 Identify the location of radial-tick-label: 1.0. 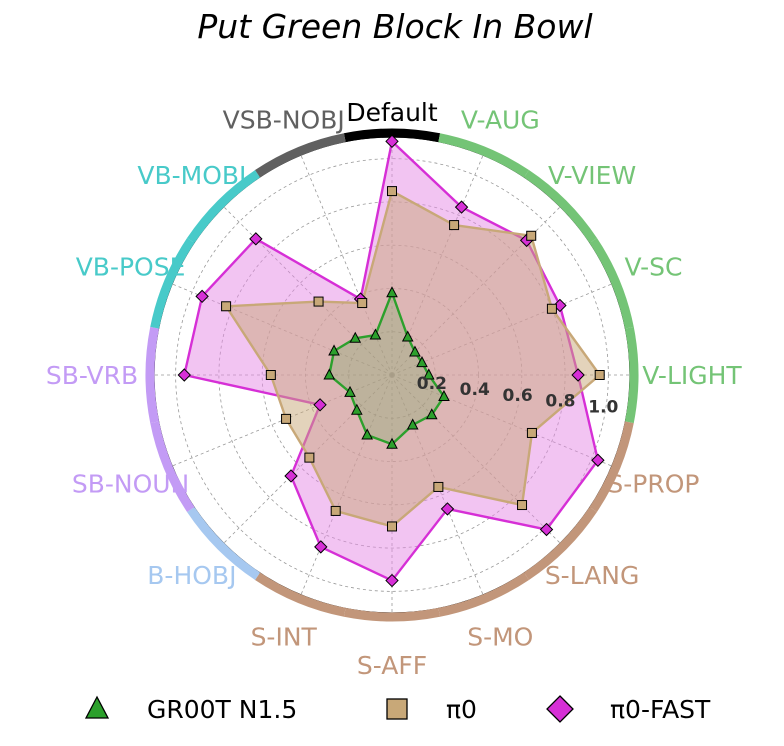
(603, 408).